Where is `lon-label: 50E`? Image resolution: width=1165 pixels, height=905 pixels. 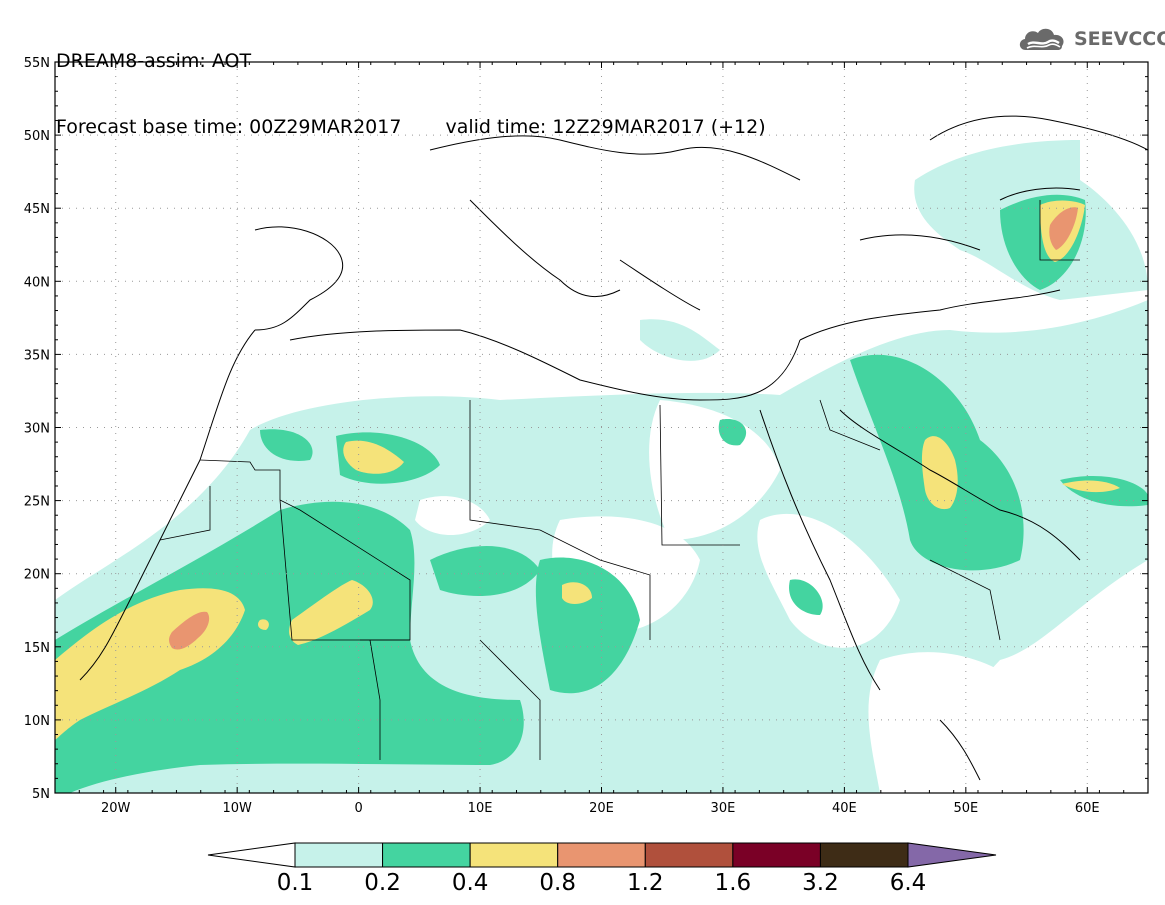 lon-label: 50E is located at coordinates (965, 808).